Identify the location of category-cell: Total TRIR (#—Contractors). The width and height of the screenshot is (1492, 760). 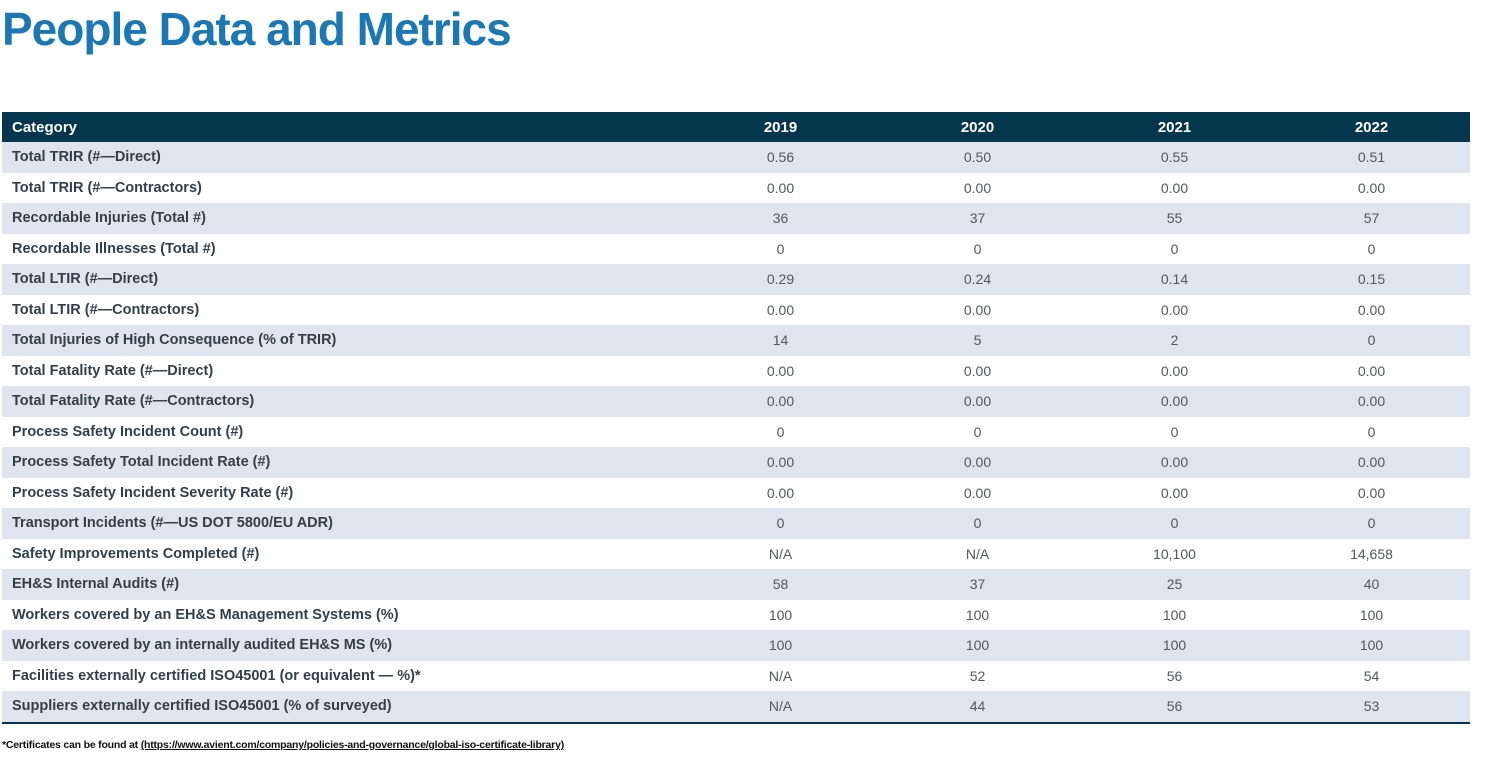
(107, 187).